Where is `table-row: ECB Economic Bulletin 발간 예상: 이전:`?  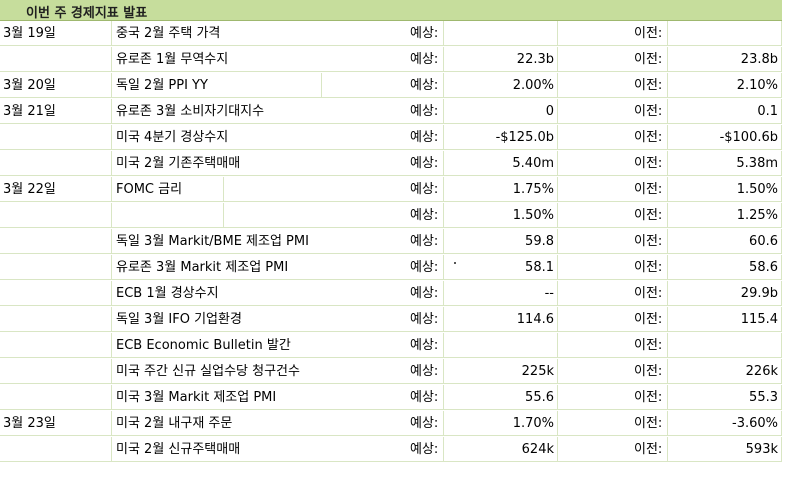 table-row: ECB Economic Bulletin 발간 예상: 이전: is located at coordinates (393, 346).